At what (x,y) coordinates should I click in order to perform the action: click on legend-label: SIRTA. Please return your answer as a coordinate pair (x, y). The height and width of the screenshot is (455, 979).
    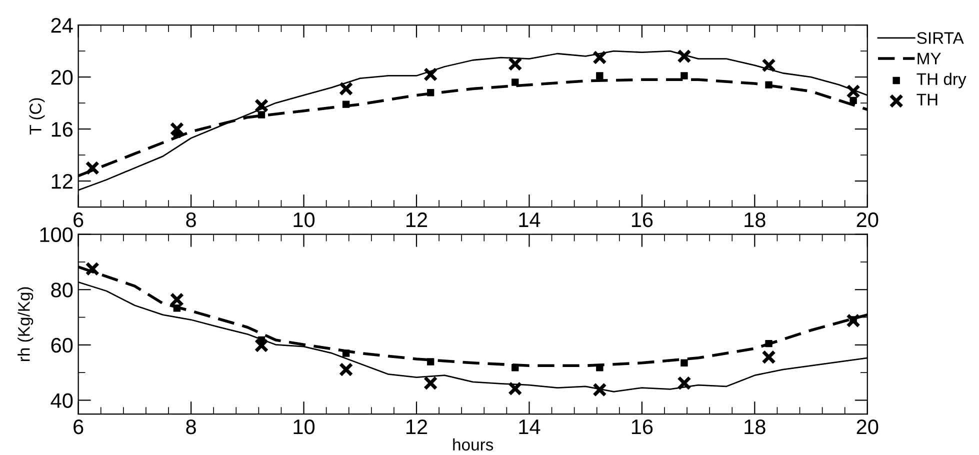
    Looking at the image, I should click on (940, 38).